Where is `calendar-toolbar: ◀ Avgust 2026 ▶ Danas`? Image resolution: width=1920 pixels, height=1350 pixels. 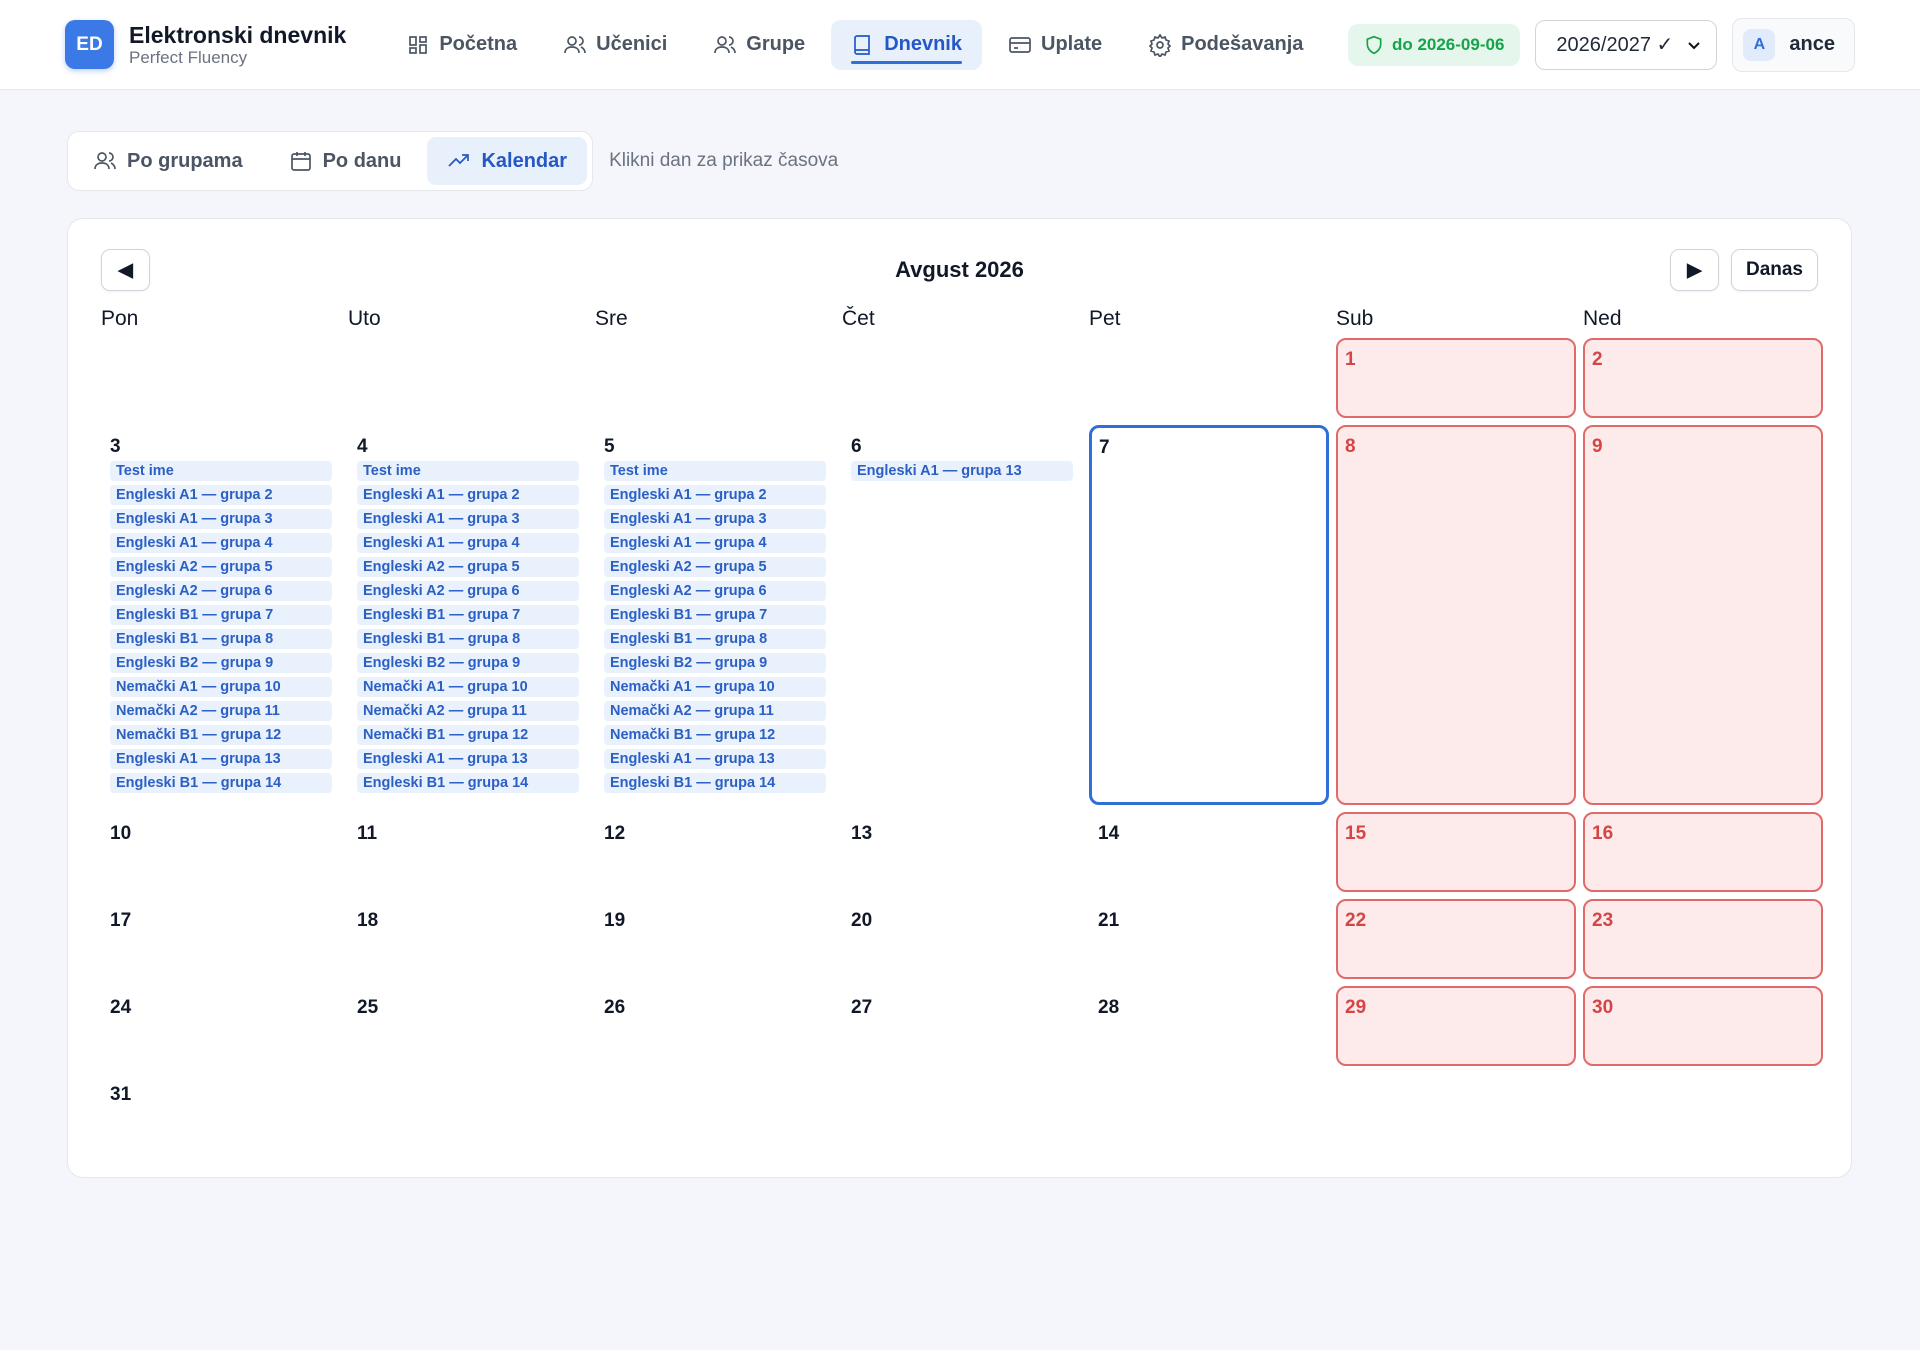 calendar-toolbar: ◀ Avgust 2026 ▶ Danas is located at coordinates (959, 270).